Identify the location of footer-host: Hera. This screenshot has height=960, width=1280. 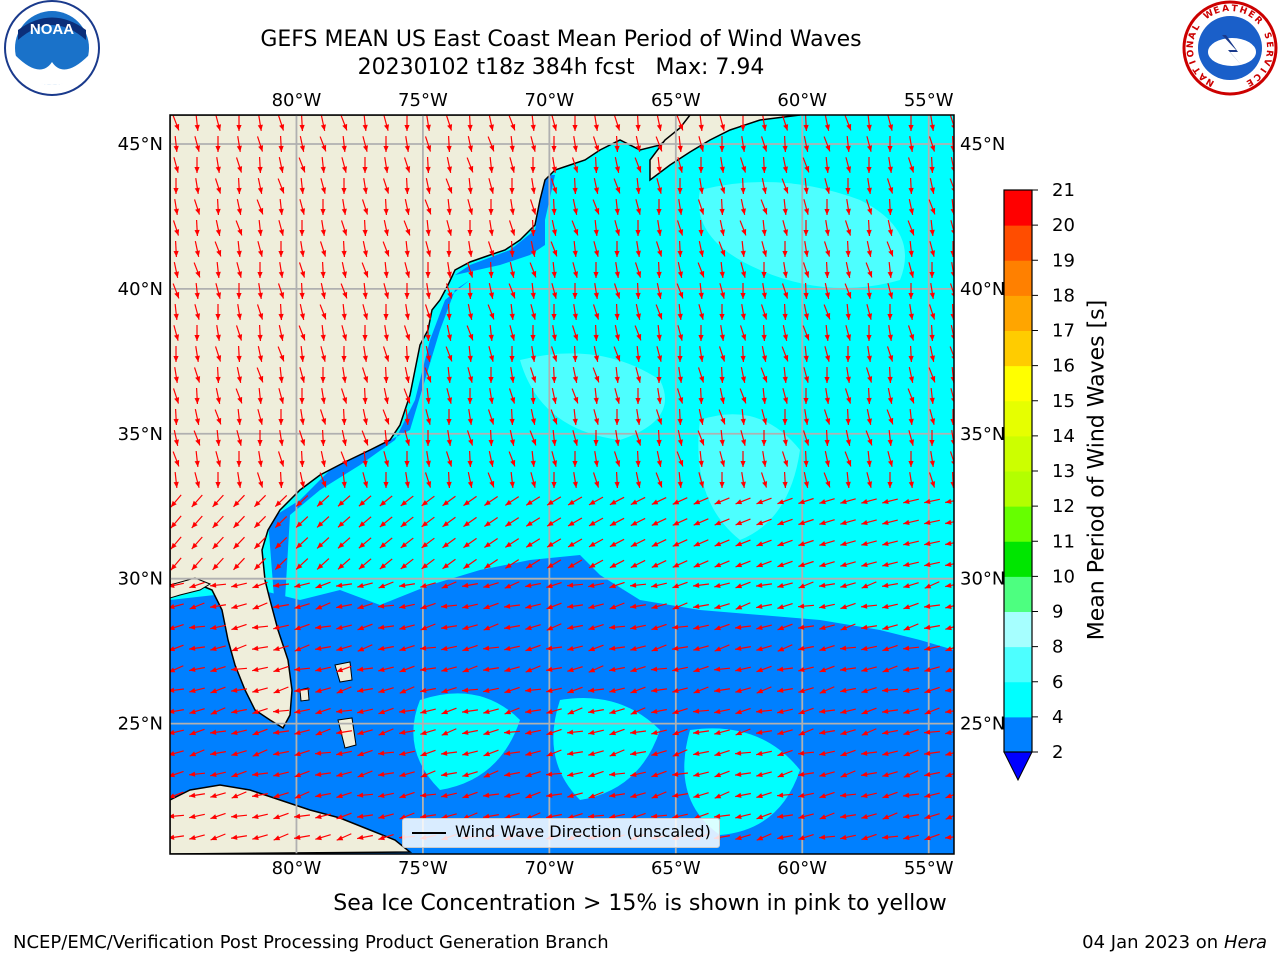
(1245, 942).